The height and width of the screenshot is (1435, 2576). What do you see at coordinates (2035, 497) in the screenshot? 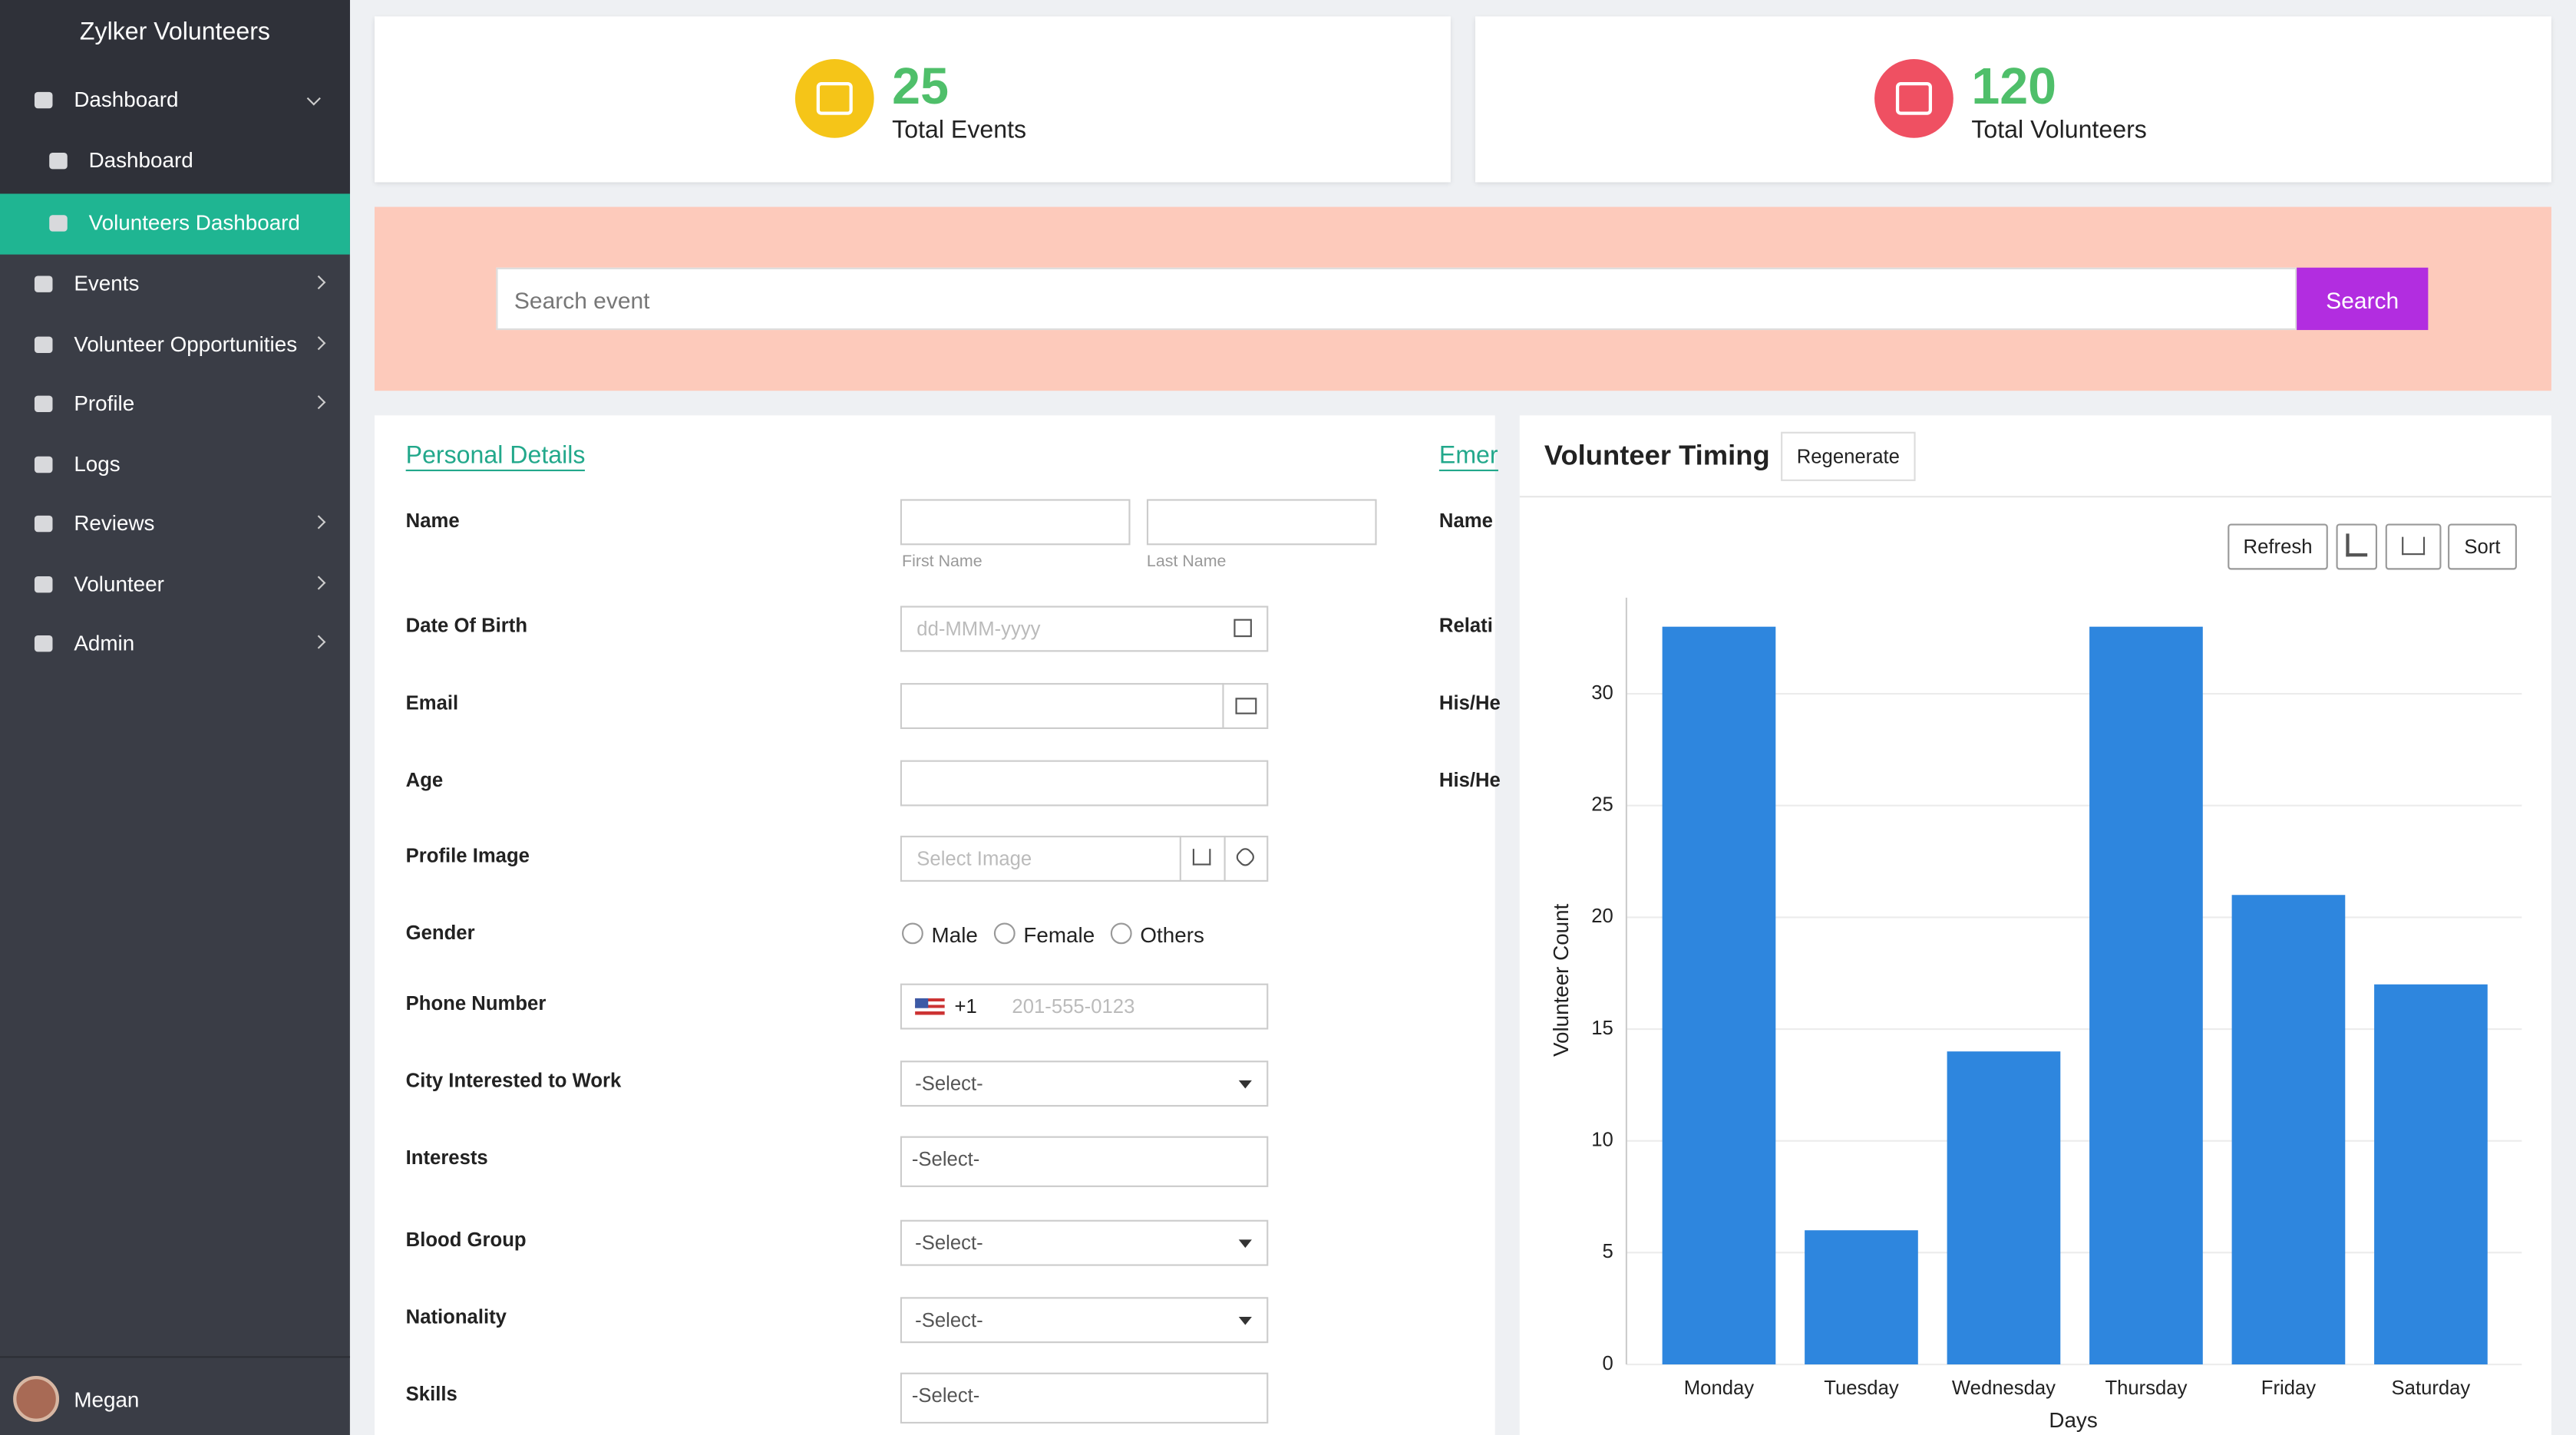
I see `header-divider` at bounding box center [2035, 497].